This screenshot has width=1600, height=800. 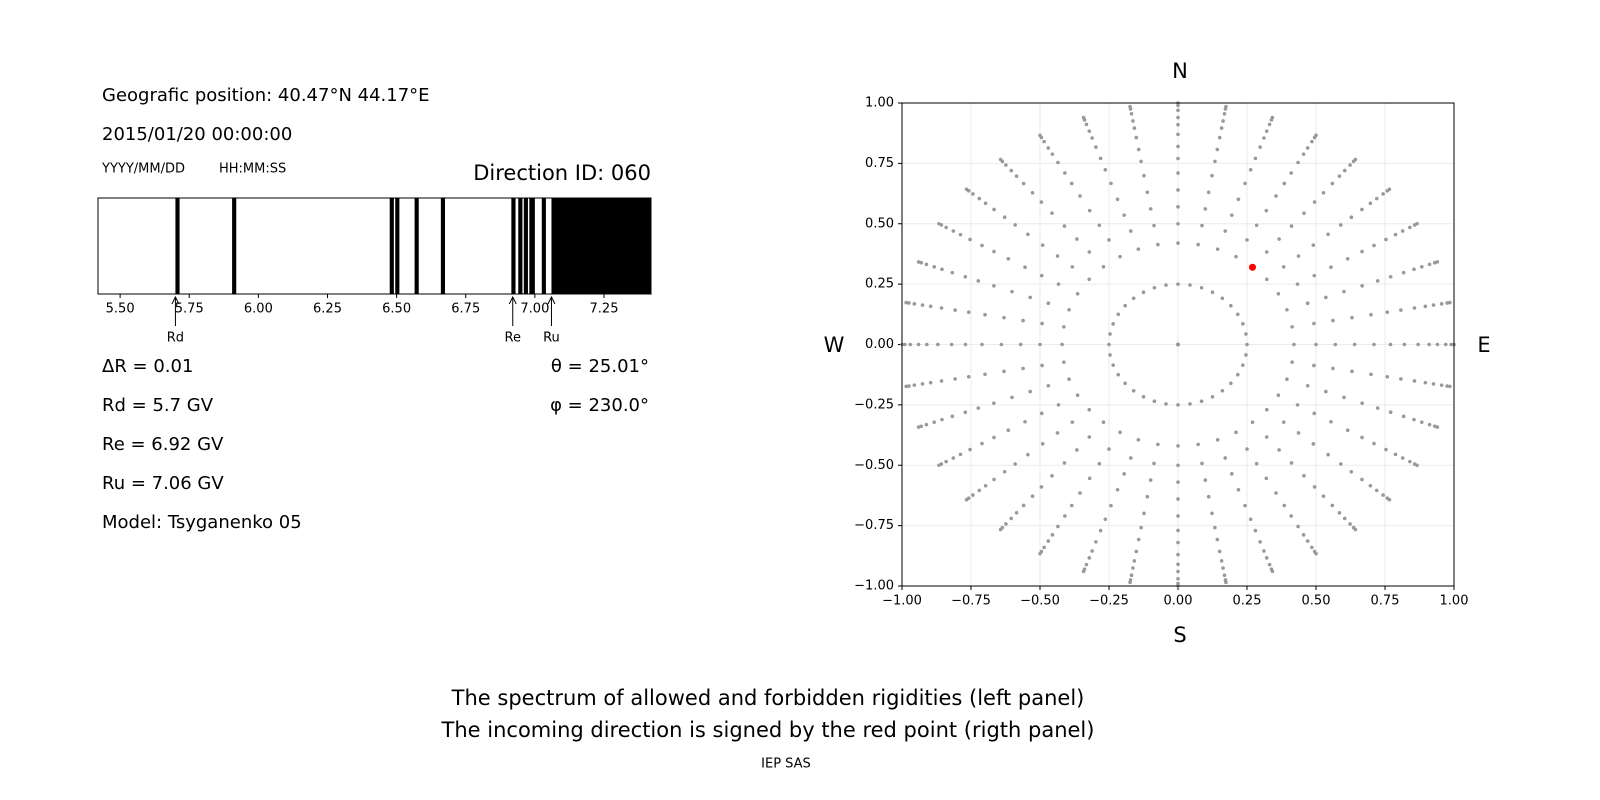 What do you see at coordinates (1180, 71) in the screenshot?
I see `compass-north: N` at bounding box center [1180, 71].